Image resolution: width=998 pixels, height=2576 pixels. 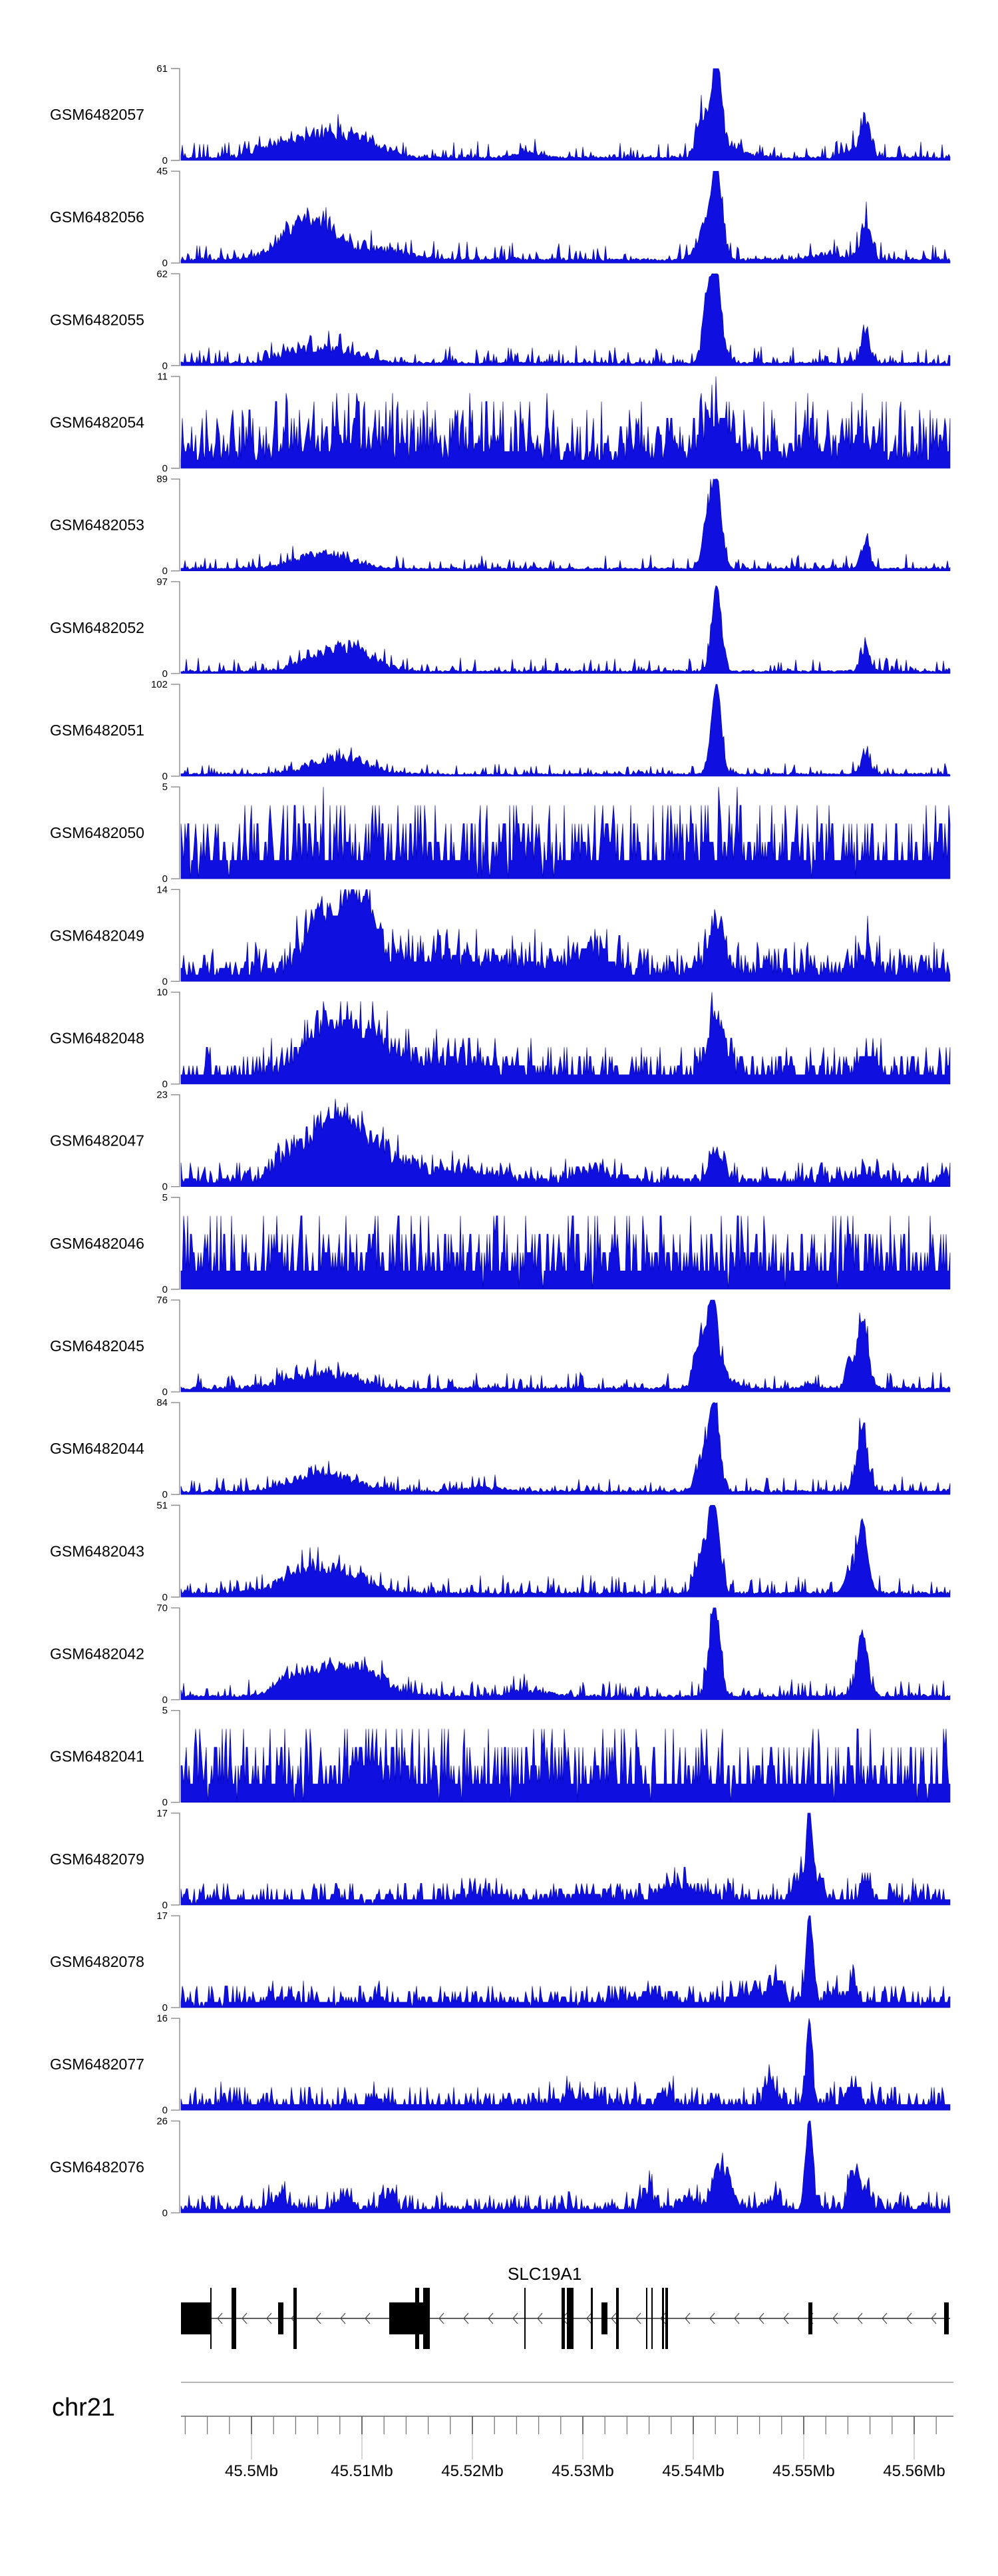 What do you see at coordinates (545, 2274) in the screenshot?
I see `gene-name-label: SLC19A1` at bounding box center [545, 2274].